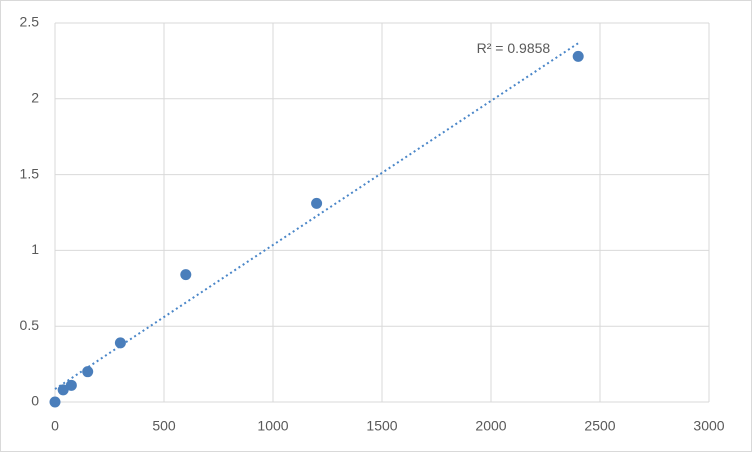  I want to click on y-tick-label: 0.5, so click(30, 325).